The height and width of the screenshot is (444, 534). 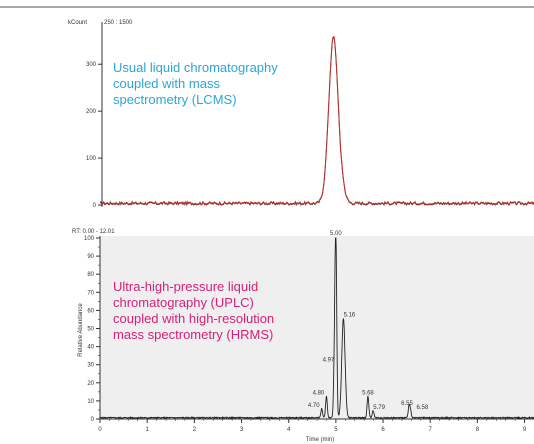 What do you see at coordinates (336, 430) in the screenshot?
I see `uplc-x-tick-label: 5` at bounding box center [336, 430].